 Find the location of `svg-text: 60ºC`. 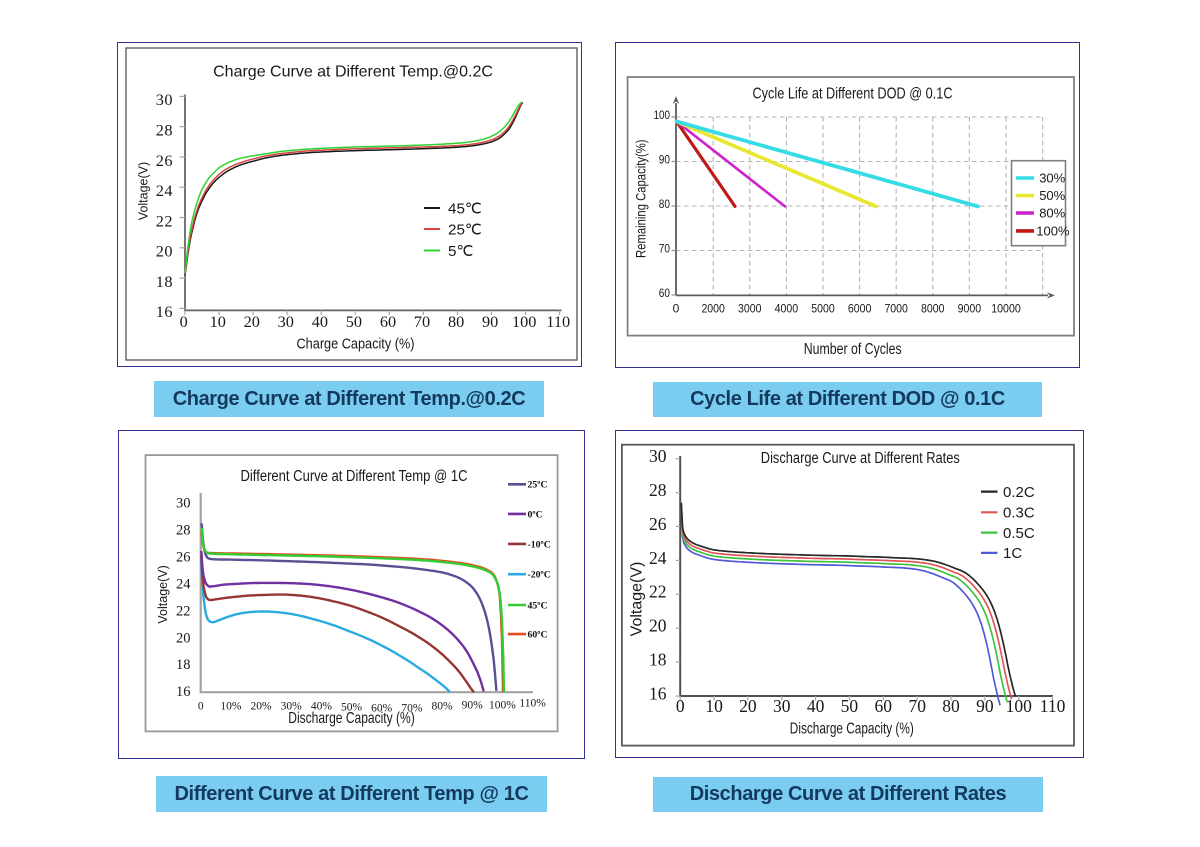

svg-text: 60ºC is located at coordinates (538, 635).